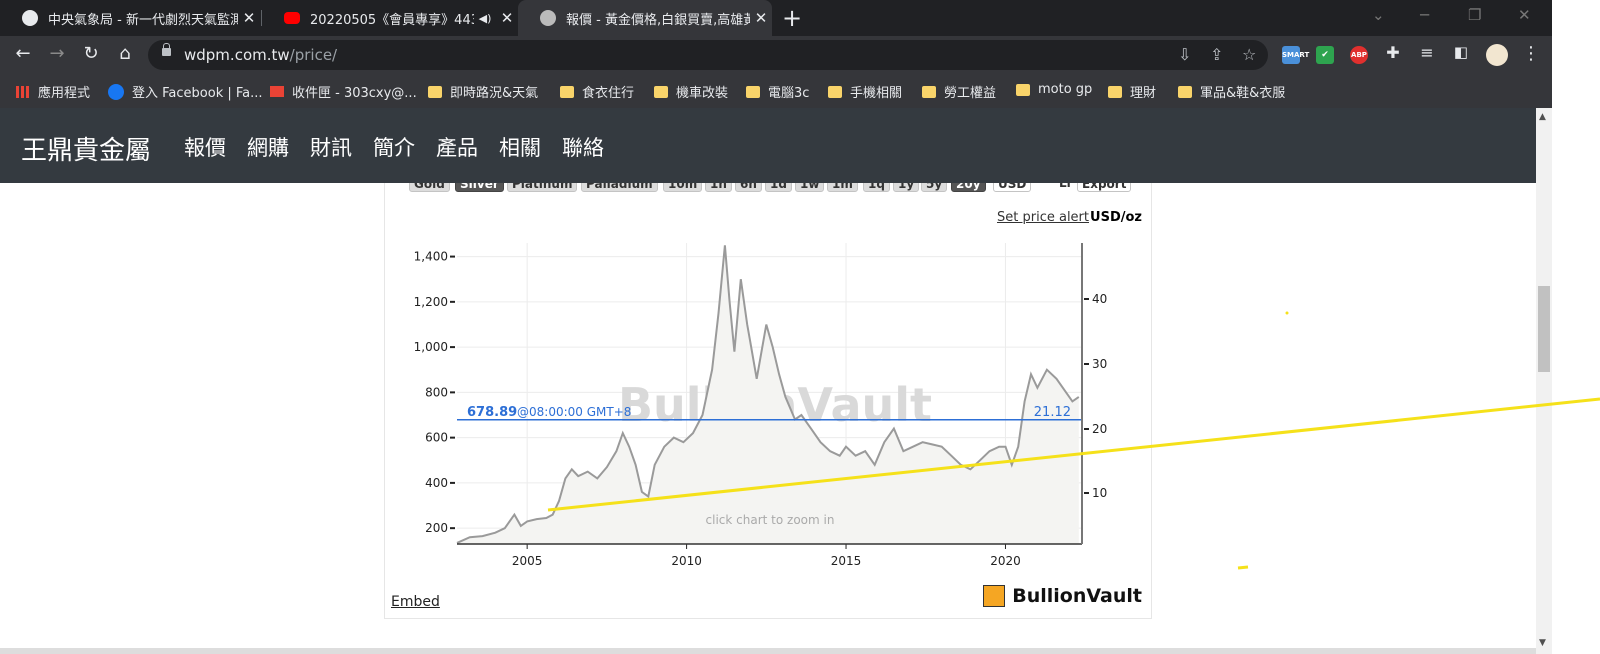 The width and height of the screenshot is (1600, 654). I want to click on bookmark-folder: 軍品&鞋&衣服, so click(1231, 91).